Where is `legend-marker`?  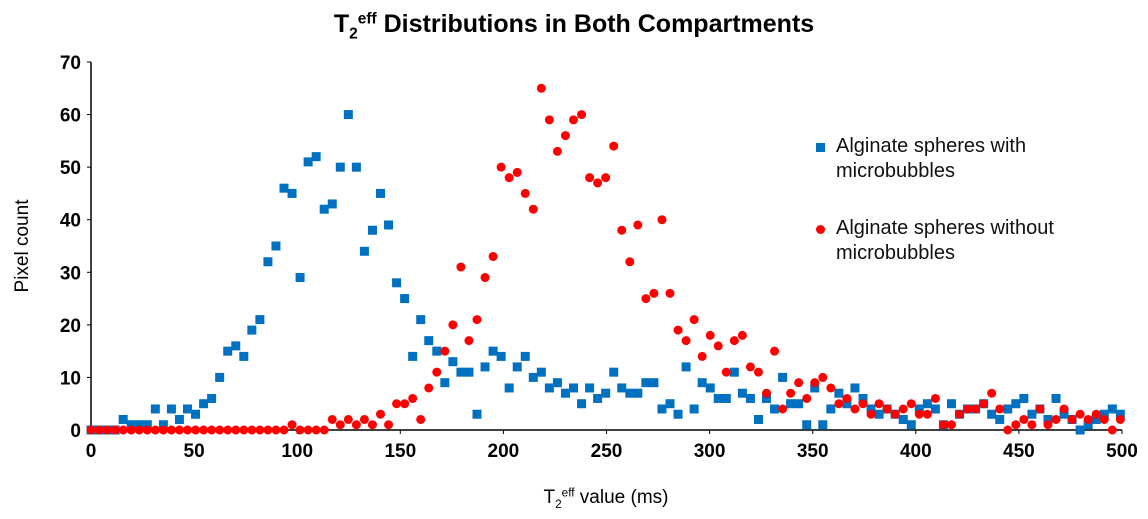
legend-marker is located at coordinates (820, 229).